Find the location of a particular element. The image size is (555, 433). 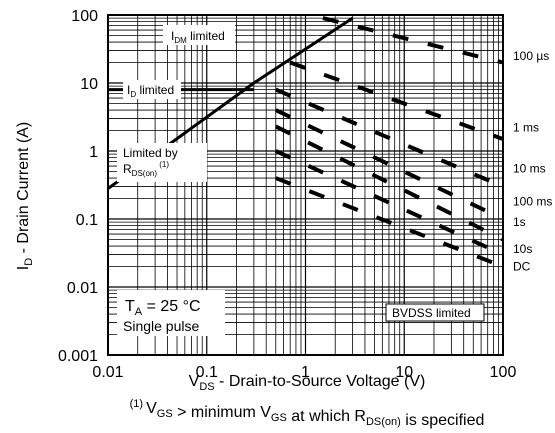

x-tick-label: 0.01 is located at coordinates (107, 372).